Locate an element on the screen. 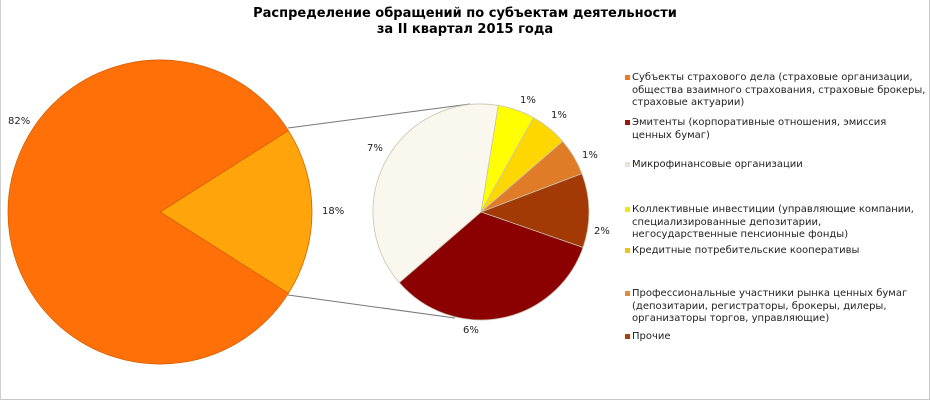 This screenshot has height=401, width=930. label-82: 82% is located at coordinates (19, 121).